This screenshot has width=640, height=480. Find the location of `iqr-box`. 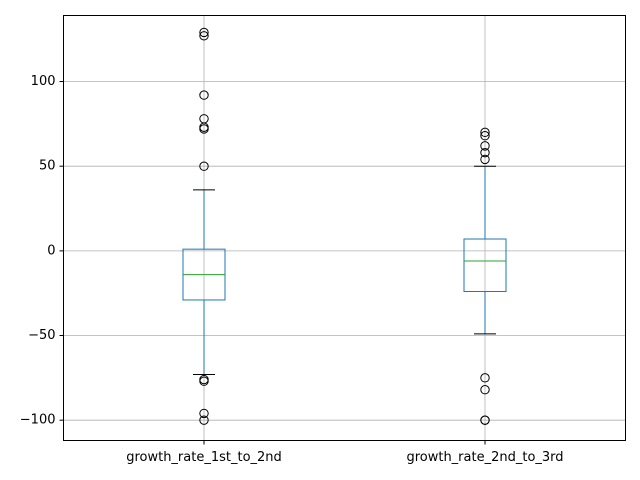

iqr-box is located at coordinates (485, 265).